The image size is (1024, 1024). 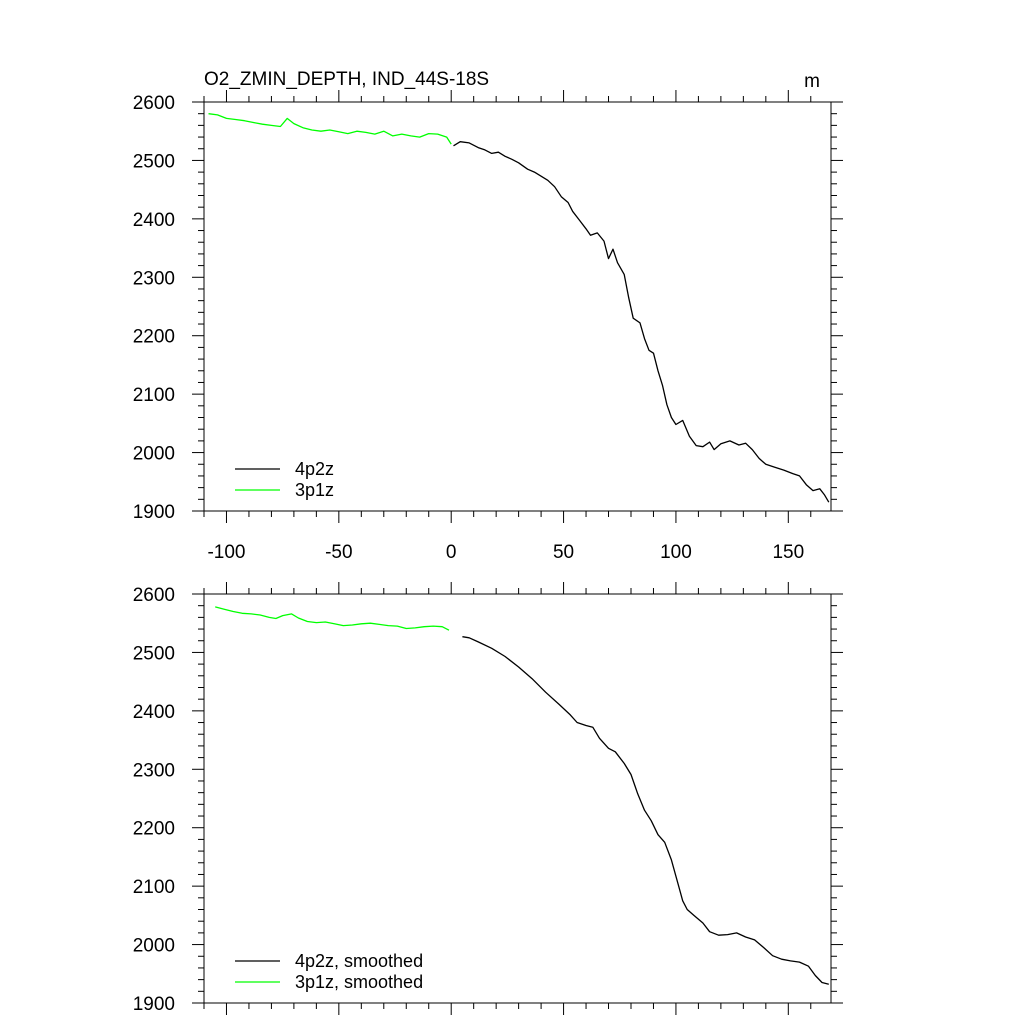 What do you see at coordinates (338, 552) in the screenshot?
I see `x-tick-label: -50` at bounding box center [338, 552].